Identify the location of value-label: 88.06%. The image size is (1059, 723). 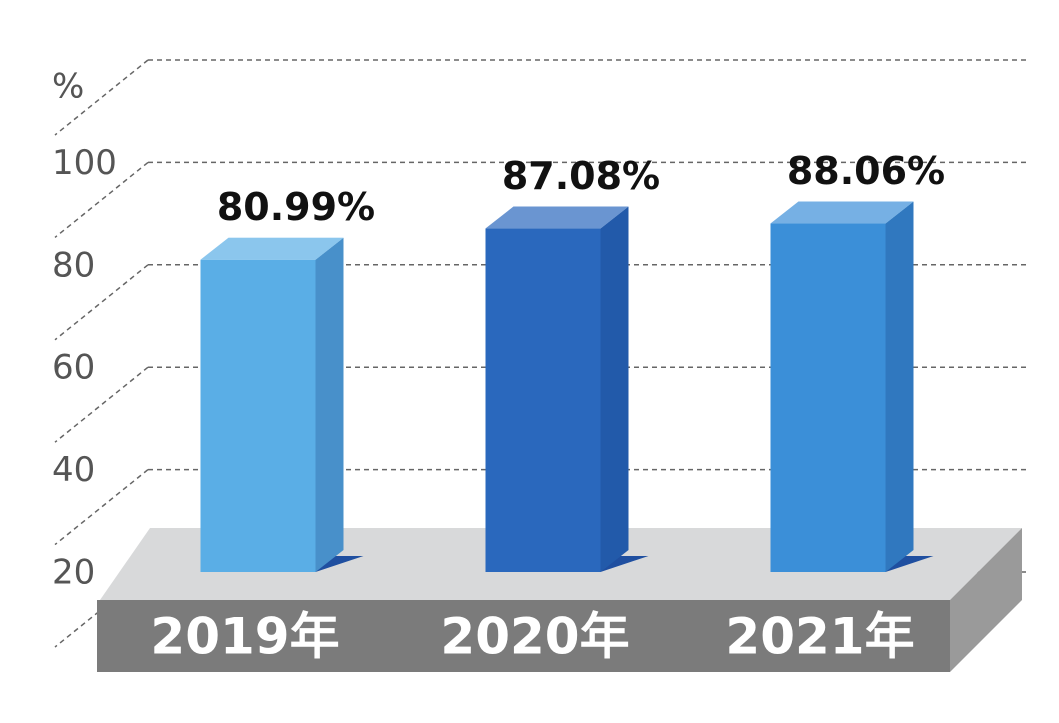
(866, 171).